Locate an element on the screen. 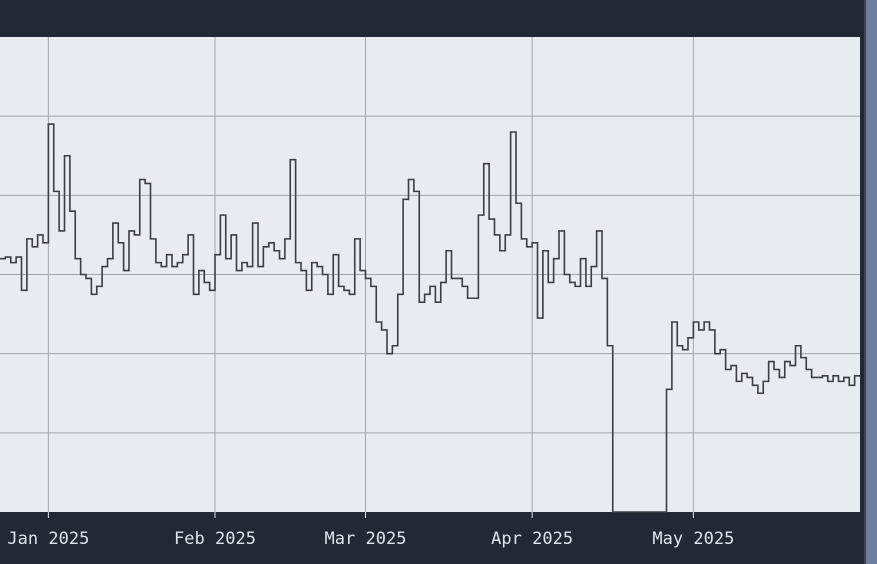  top-bar is located at coordinates (432, 18).